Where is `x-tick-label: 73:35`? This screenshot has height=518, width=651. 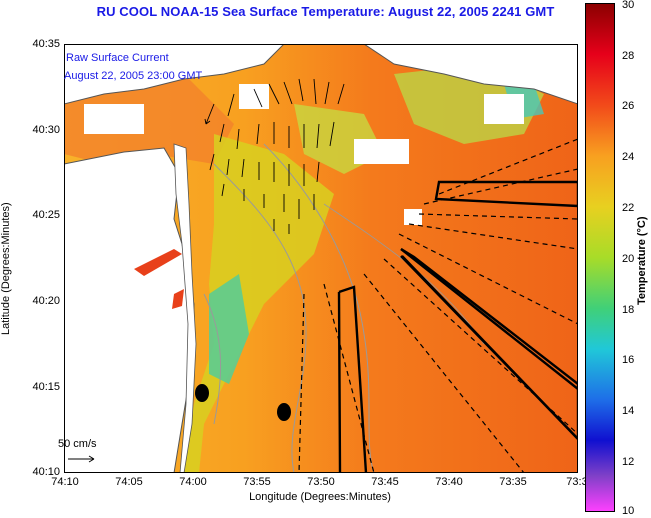
x-tick-label: 73:35 is located at coordinates (513, 482).